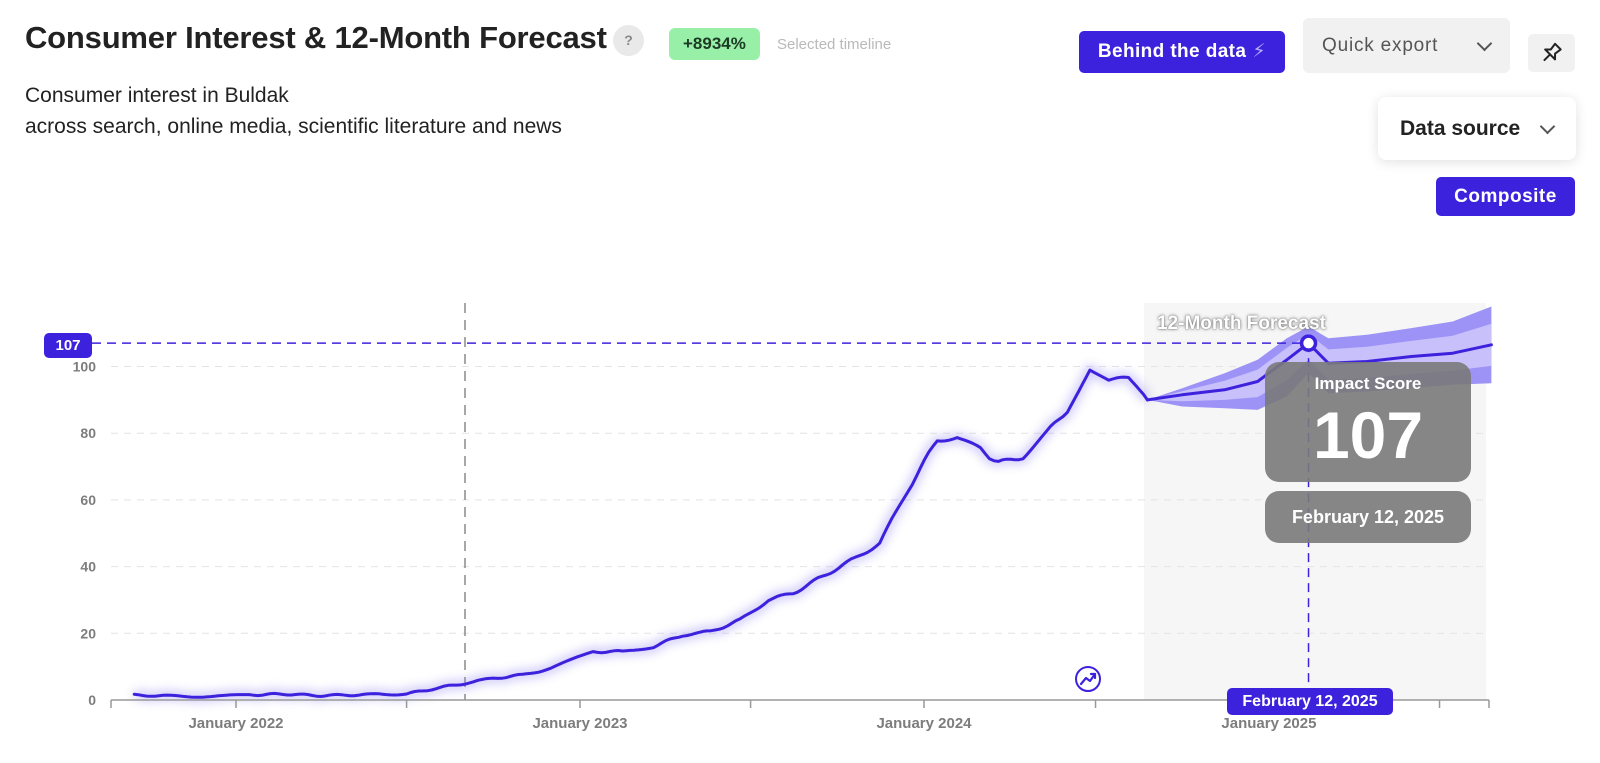 The height and width of the screenshot is (763, 1600). What do you see at coordinates (714, 44) in the screenshot?
I see `growth-badge: +8934%` at bounding box center [714, 44].